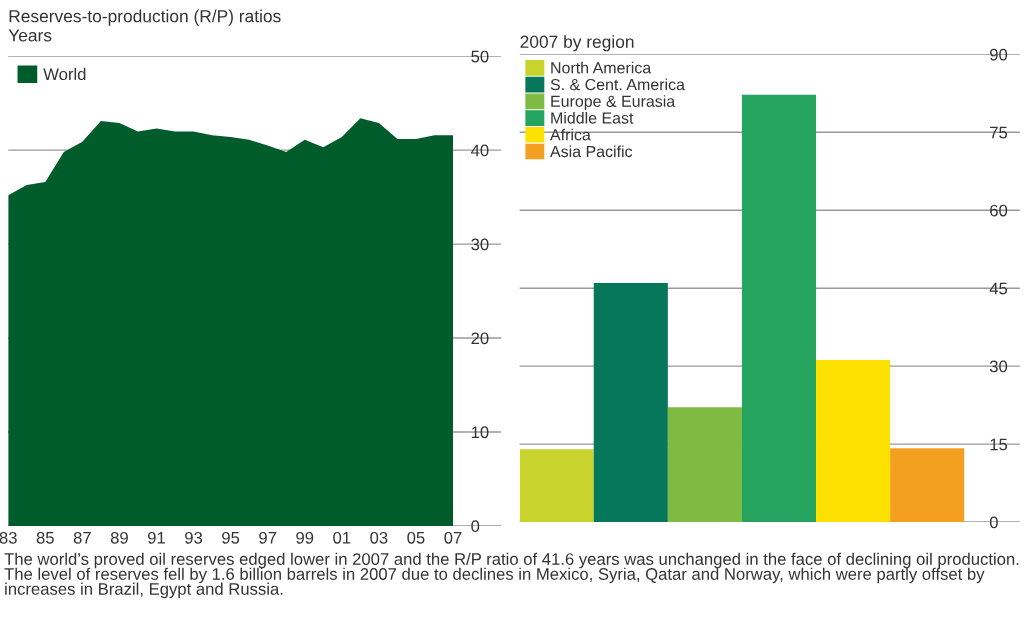 The height and width of the screenshot is (639, 1027). What do you see at coordinates (45, 537) in the screenshot?
I see `x-tick-label: 85` at bounding box center [45, 537].